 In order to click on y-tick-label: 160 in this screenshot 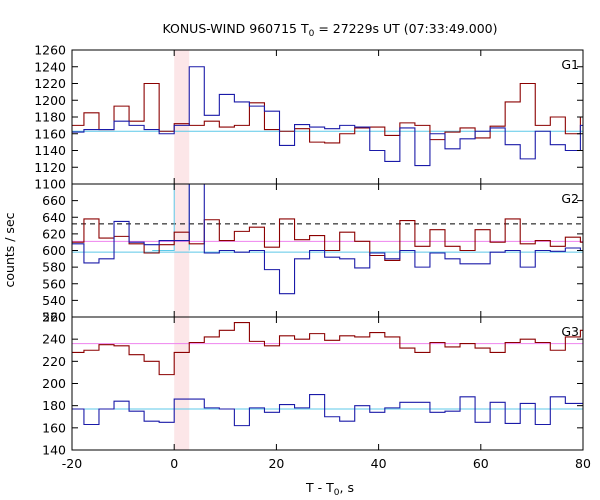, I will do `click(54, 427)`.